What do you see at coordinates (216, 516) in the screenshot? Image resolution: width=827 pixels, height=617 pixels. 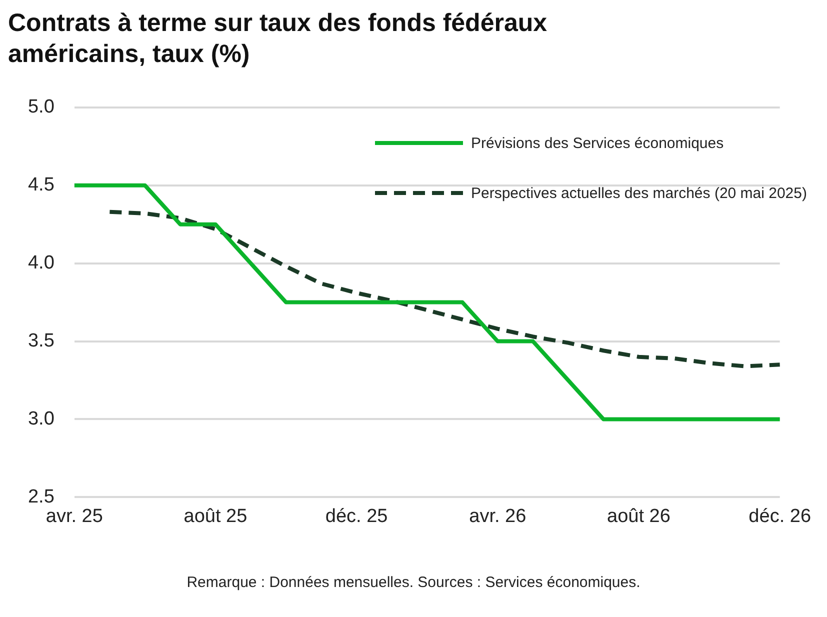 I see `x-tick-label: août 25` at bounding box center [216, 516].